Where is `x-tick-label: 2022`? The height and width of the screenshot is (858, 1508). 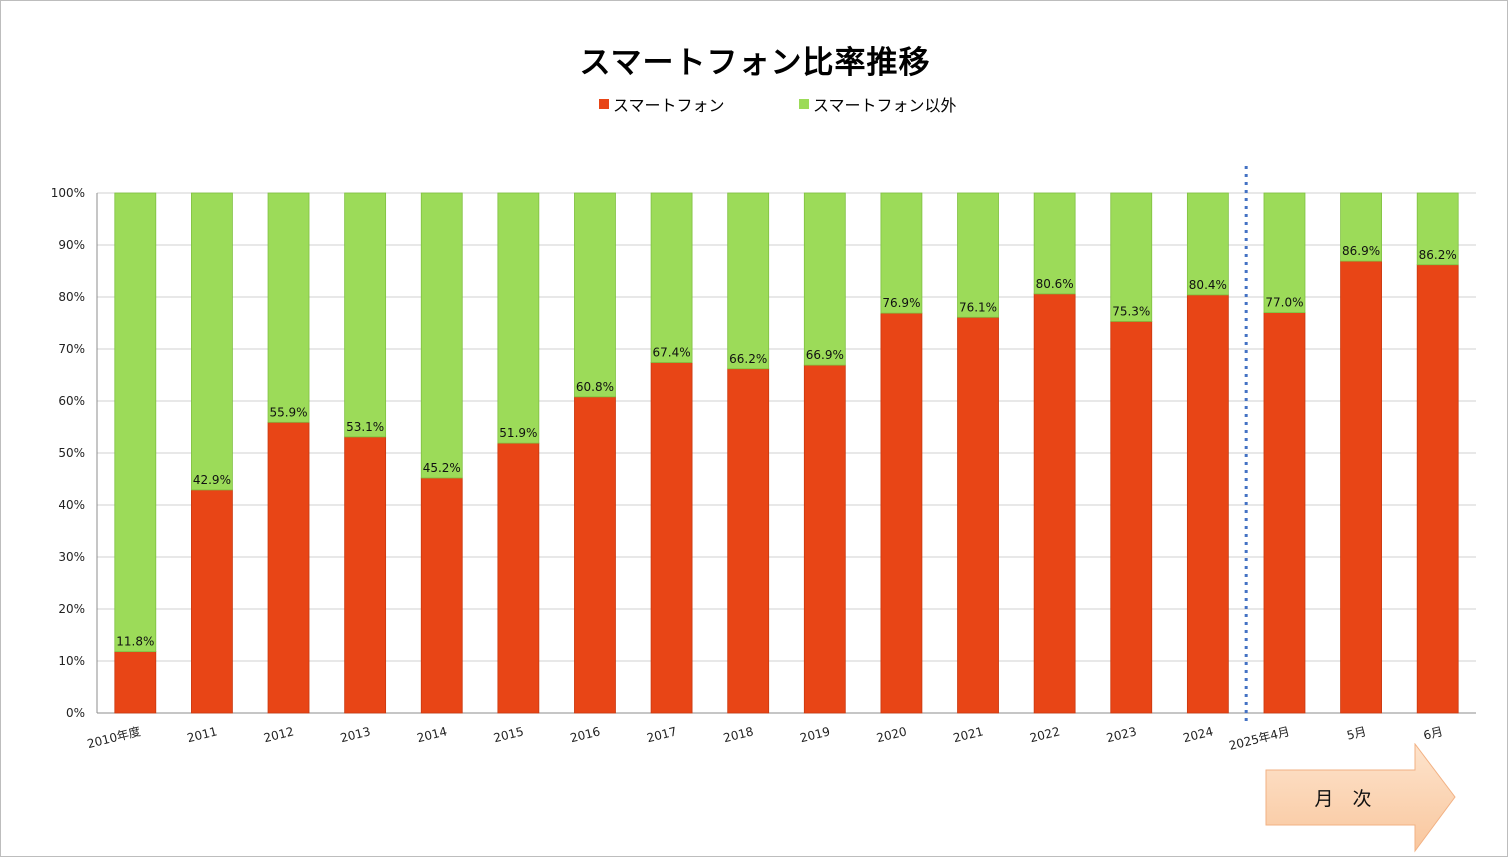
x-tick-label: 2022 is located at coordinates (1044, 734).